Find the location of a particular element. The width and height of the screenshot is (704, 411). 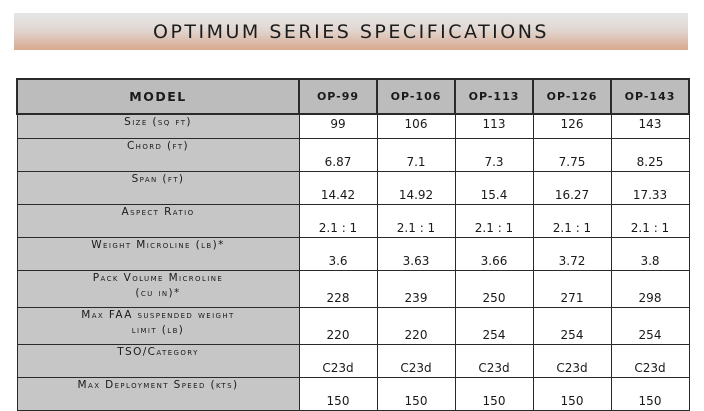

table-cell: 3.63 is located at coordinates (416, 254).